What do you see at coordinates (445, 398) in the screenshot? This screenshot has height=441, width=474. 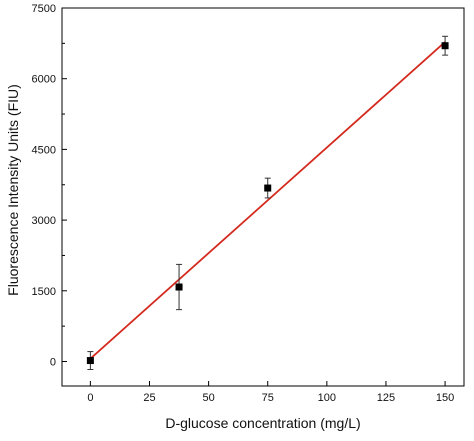 I see `x-tick-label: 150` at bounding box center [445, 398].